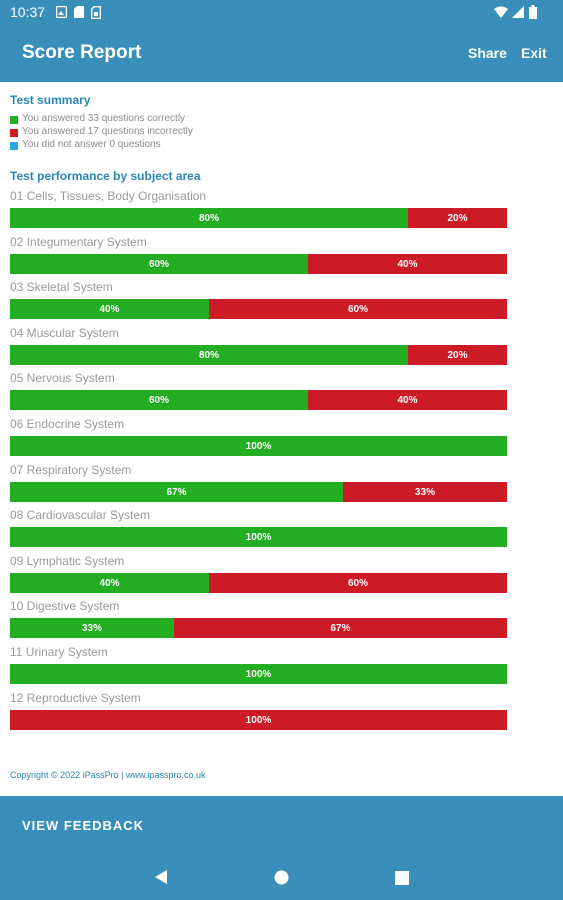 The width and height of the screenshot is (563, 900). What do you see at coordinates (107, 131) in the screenshot?
I see `legend-text: You answered 17 questions incorrectly` at bounding box center [107, 131].